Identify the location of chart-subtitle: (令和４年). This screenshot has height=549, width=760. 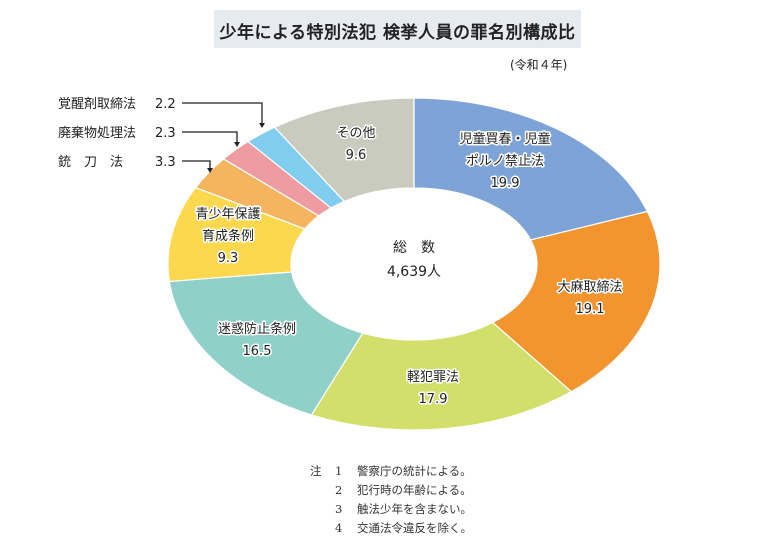
(539, 65).